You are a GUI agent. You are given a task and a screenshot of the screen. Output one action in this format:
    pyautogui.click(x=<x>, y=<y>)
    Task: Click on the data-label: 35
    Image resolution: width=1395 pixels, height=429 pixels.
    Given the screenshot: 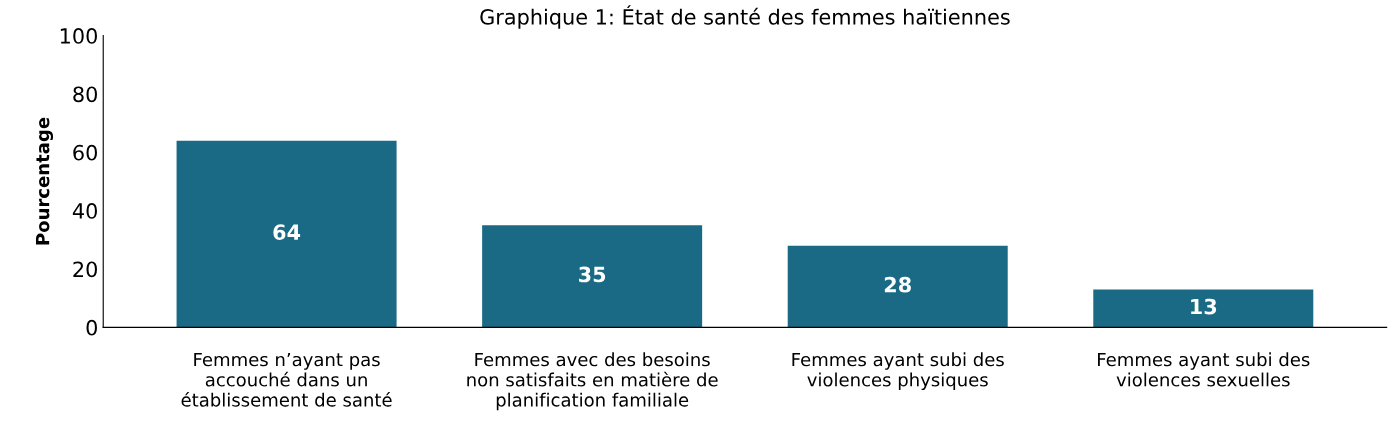 What is the action you would take?
    pyautogui.click(x=592, y=274)
    